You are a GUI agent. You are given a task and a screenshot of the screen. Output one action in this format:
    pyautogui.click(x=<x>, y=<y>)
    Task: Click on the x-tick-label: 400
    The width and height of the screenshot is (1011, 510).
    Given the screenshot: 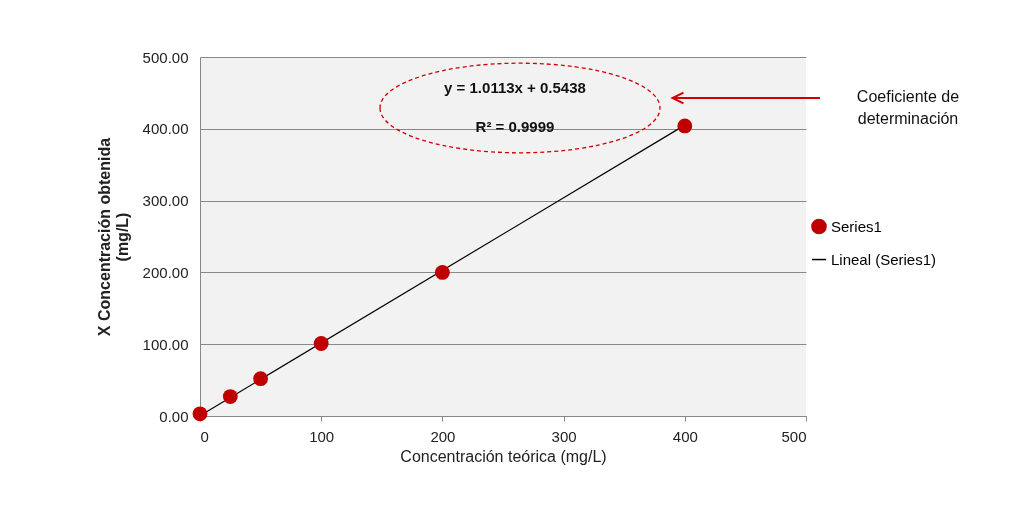 What is the action you would take?
    pyautogui.click(x=685, y=436)
    